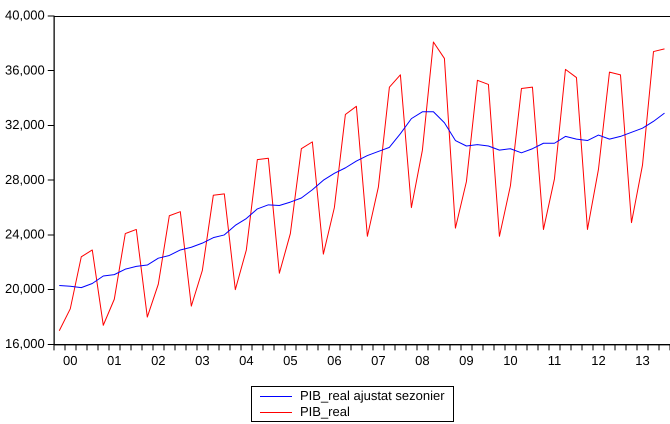 This screenshot has height=424, width=670. What do you see at coordinates (378, 360) in the screenshot?
I see `x-tick-label: 07` at bounding box center [378, 360].